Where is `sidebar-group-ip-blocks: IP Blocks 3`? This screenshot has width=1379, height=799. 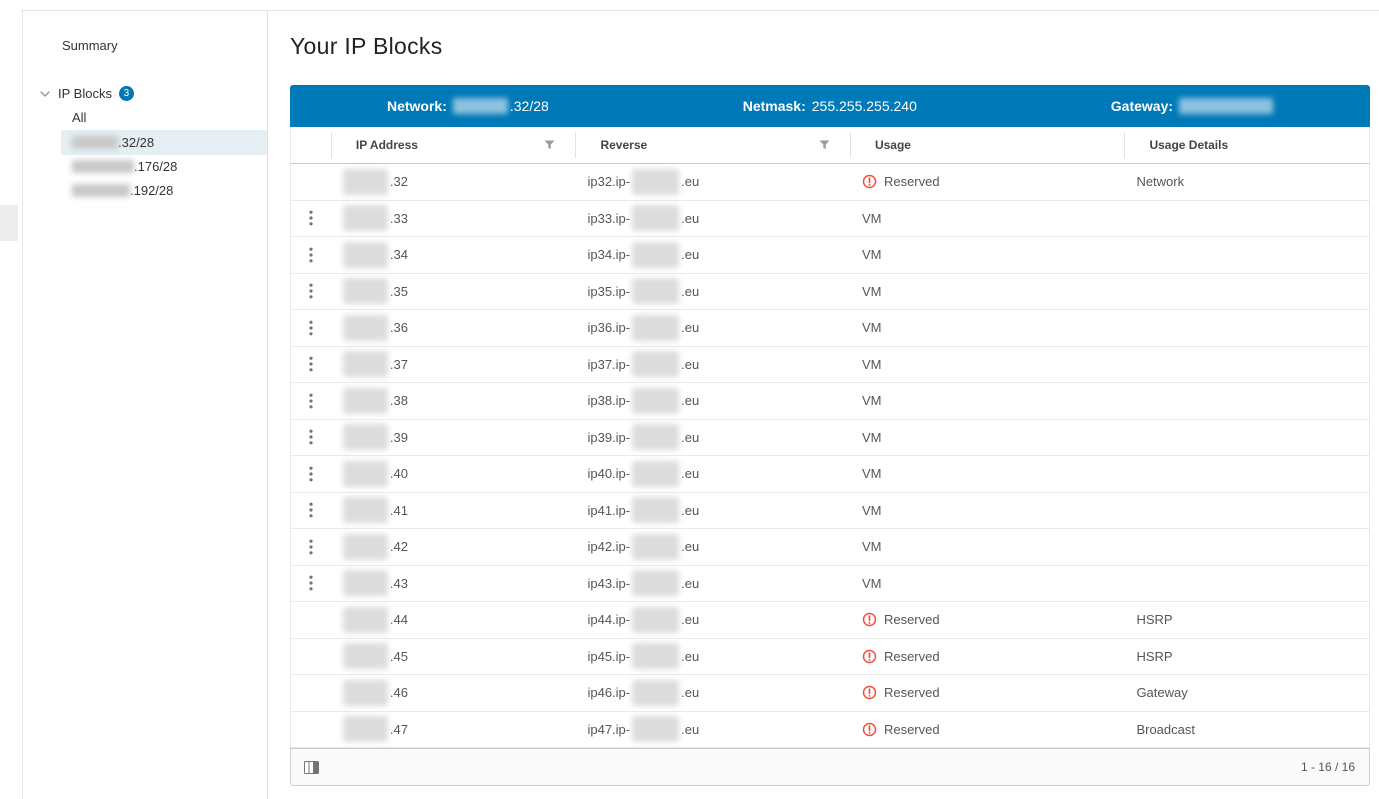 sidebar-group-ip-blocks: IP Blocks 3 is located at coordinates (87, 93).